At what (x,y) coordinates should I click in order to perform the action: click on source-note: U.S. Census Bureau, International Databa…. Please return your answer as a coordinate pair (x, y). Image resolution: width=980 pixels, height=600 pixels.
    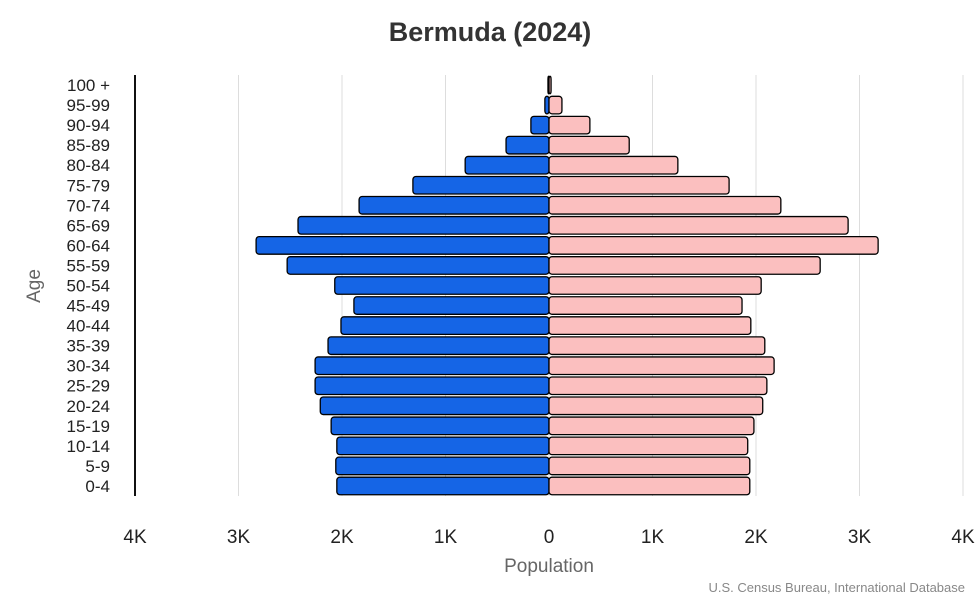
    Looking at the image, I should click on (836, 587).